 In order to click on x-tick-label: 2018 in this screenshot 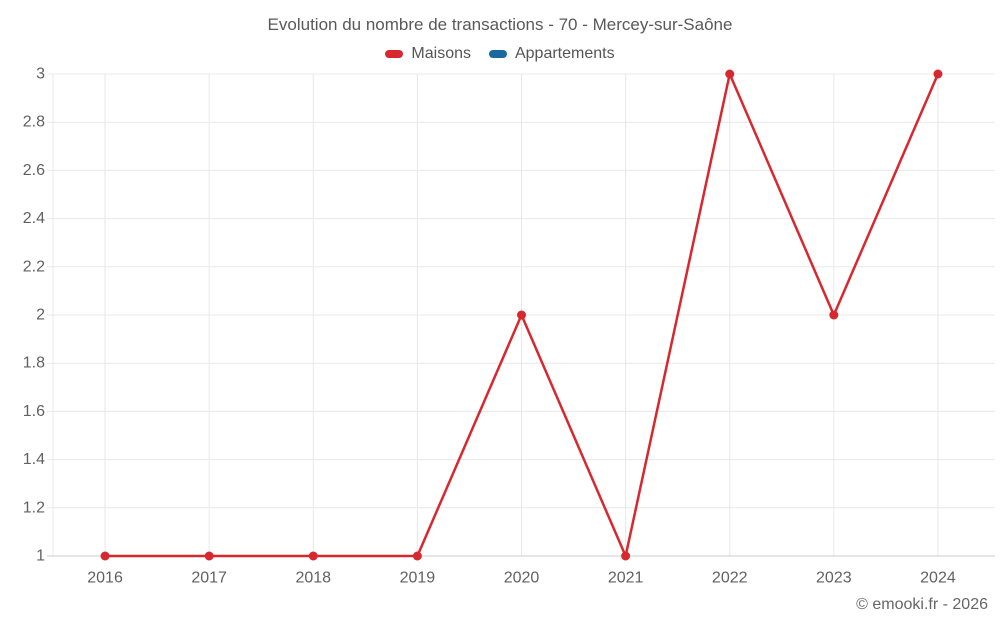, I will do `click(313, 578)`.